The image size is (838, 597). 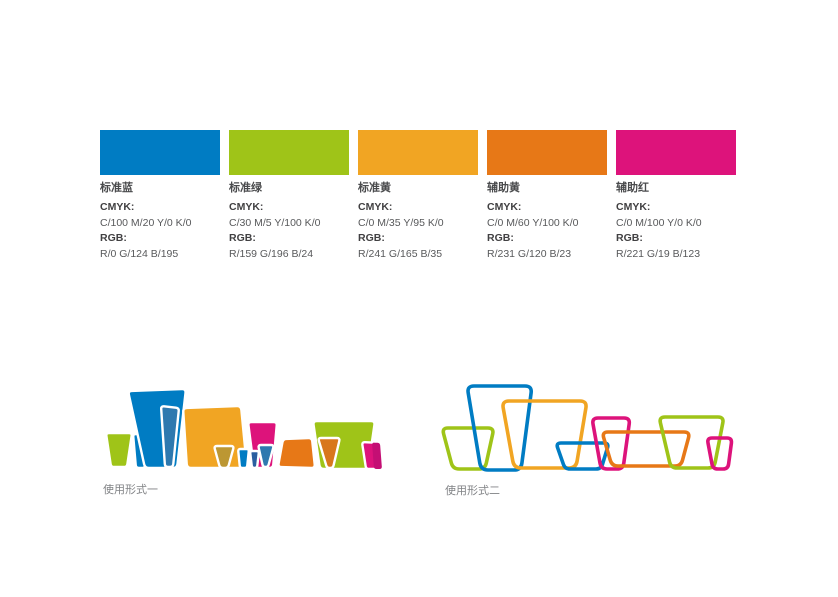 What do you see at coordinates (533, 222) in the screenshot?
I see `cmyk-value: C/0 M/60 Y/100 K/0` at bounding box center [533, 222].